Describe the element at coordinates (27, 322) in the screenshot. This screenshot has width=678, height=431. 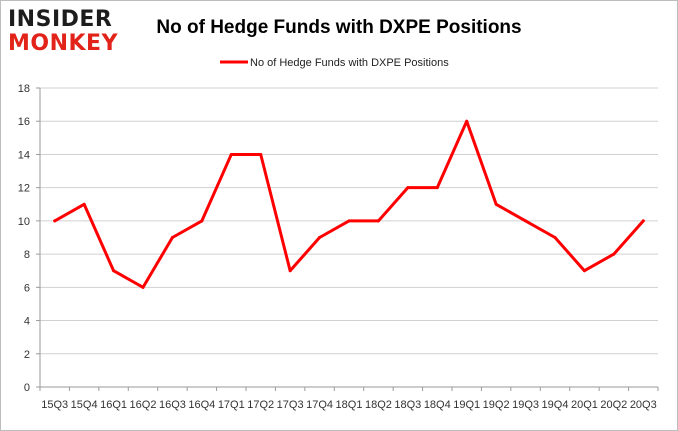
I see `y-tick-label: 4` at that location.